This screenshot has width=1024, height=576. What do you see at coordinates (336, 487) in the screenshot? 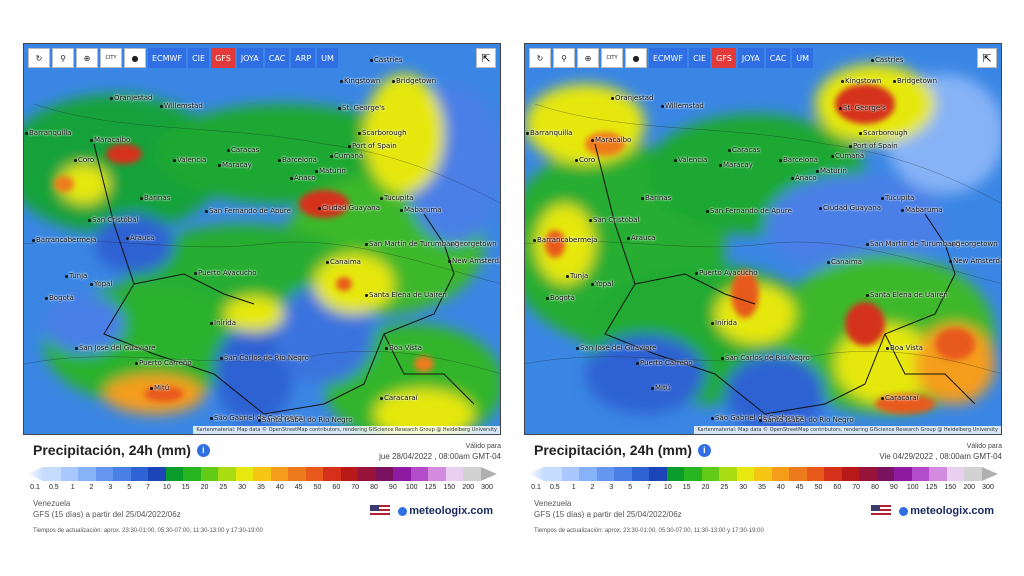
I see `legend-tick-label: 60` at bounding box center [336, 487].